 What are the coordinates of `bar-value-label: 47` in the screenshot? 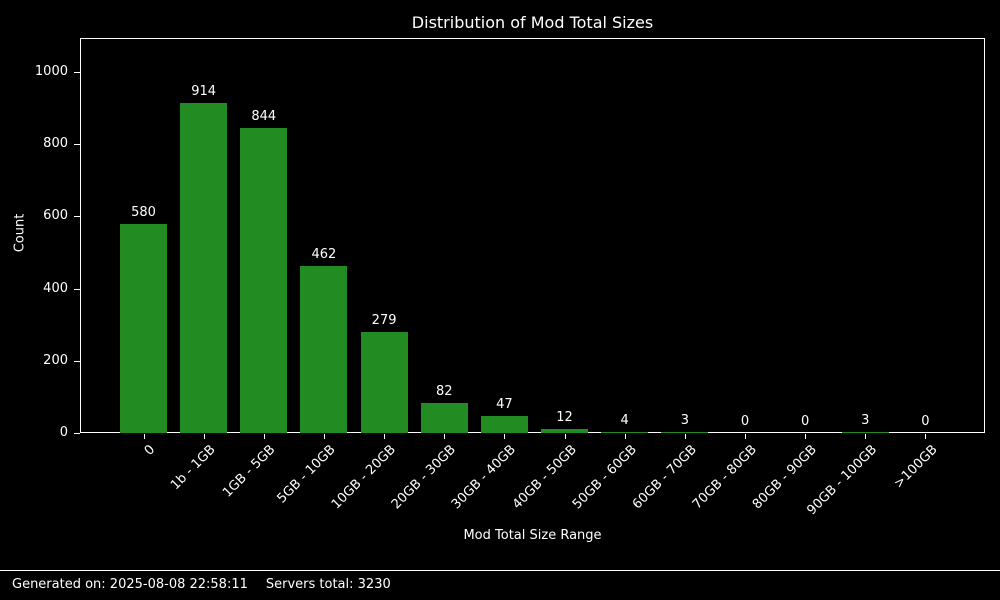 It's located at (504, 405).